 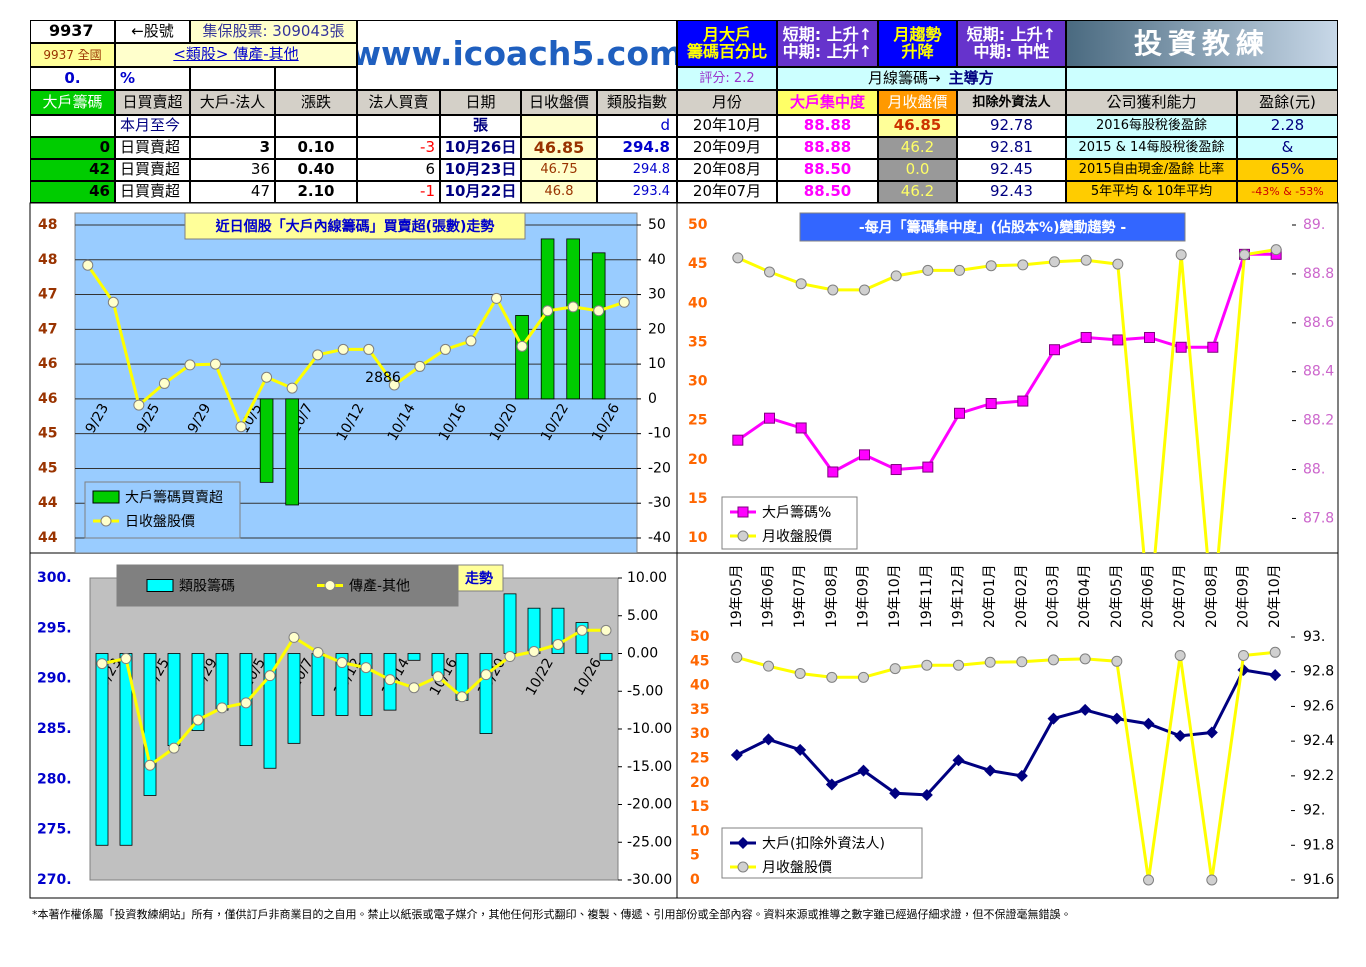 What do you see at coordinates (698, 538) in the screenshot?
I see `y-tick-label: 10` at bounding box center [698, 538].